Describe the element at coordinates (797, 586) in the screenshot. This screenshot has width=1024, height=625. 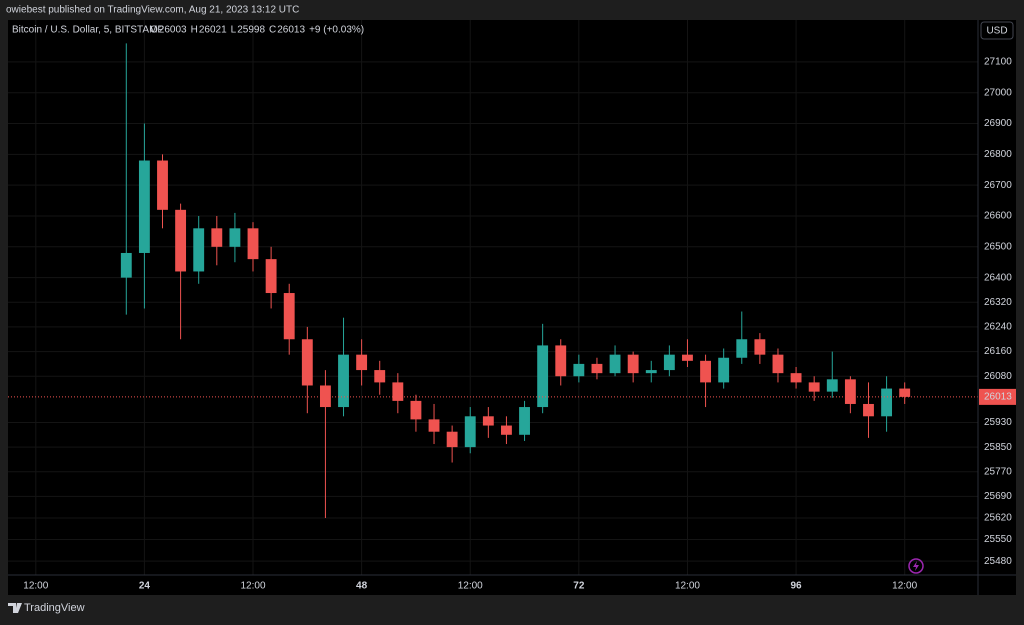
I see `x-tick-label: 96` at that location.